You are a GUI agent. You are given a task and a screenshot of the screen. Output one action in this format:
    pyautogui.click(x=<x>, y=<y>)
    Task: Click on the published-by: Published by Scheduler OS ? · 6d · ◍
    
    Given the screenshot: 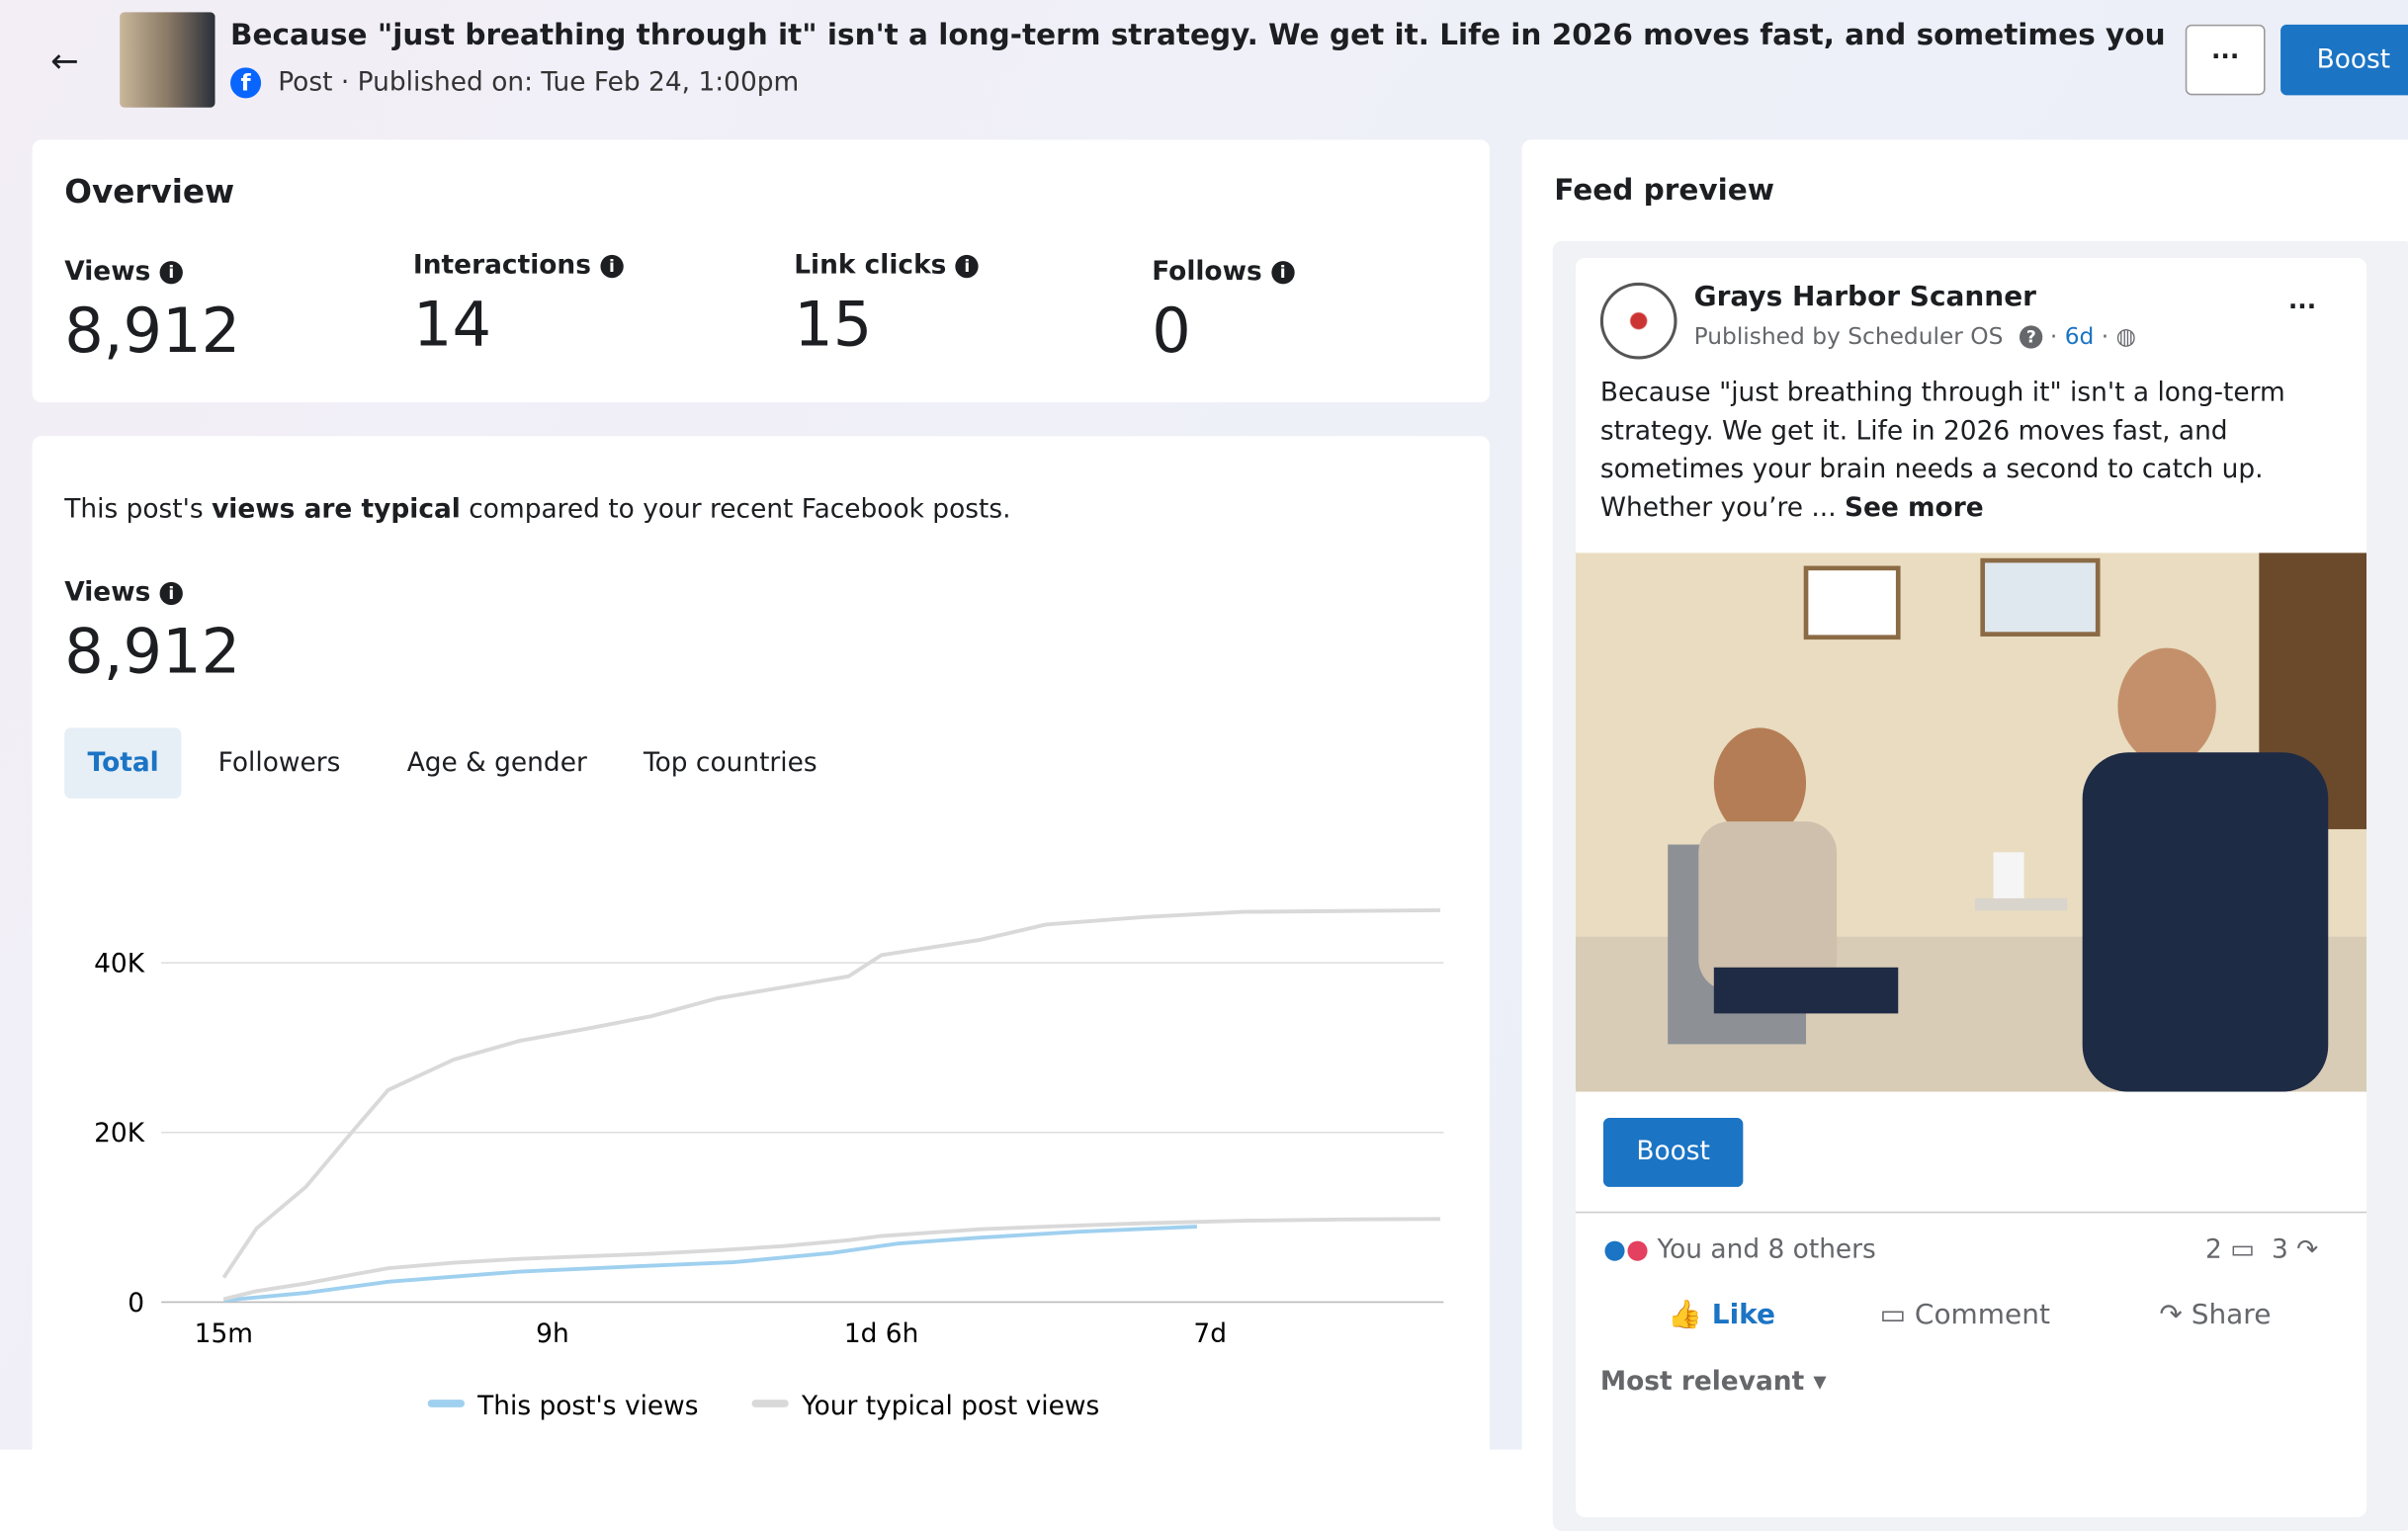 What is the action you would take?
    pyautogui.click(x=1915, y=336)
    